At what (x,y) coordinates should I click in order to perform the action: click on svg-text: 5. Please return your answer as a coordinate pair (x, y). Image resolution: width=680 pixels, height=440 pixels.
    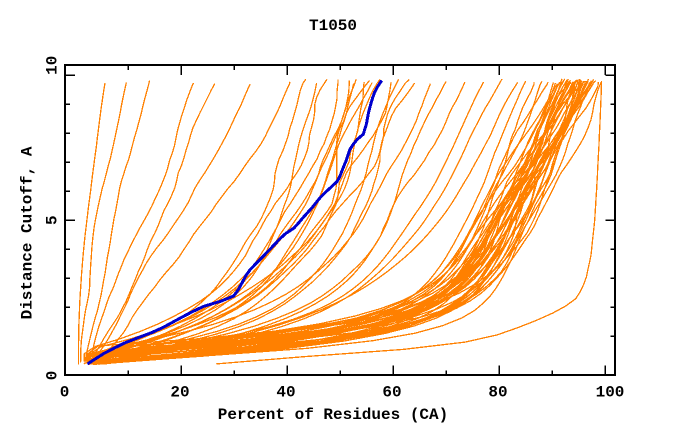
    Looking at the image, I should click on (53, 220).